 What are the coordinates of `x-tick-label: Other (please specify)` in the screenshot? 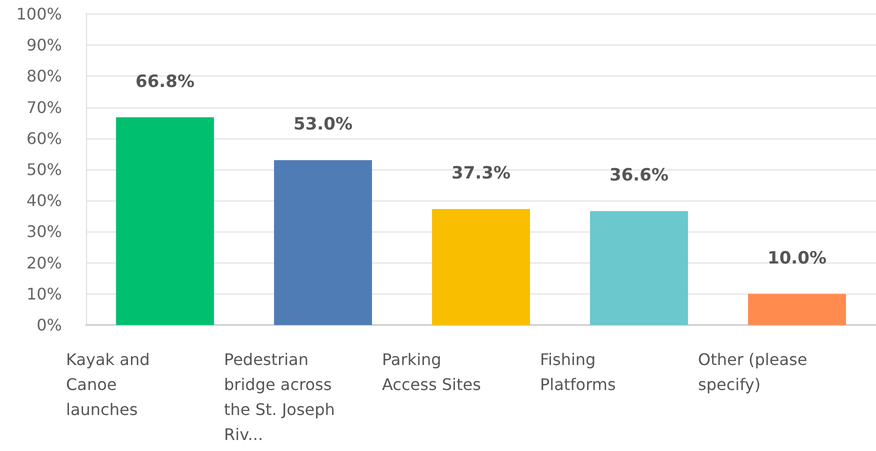 It's located at (755, 372).